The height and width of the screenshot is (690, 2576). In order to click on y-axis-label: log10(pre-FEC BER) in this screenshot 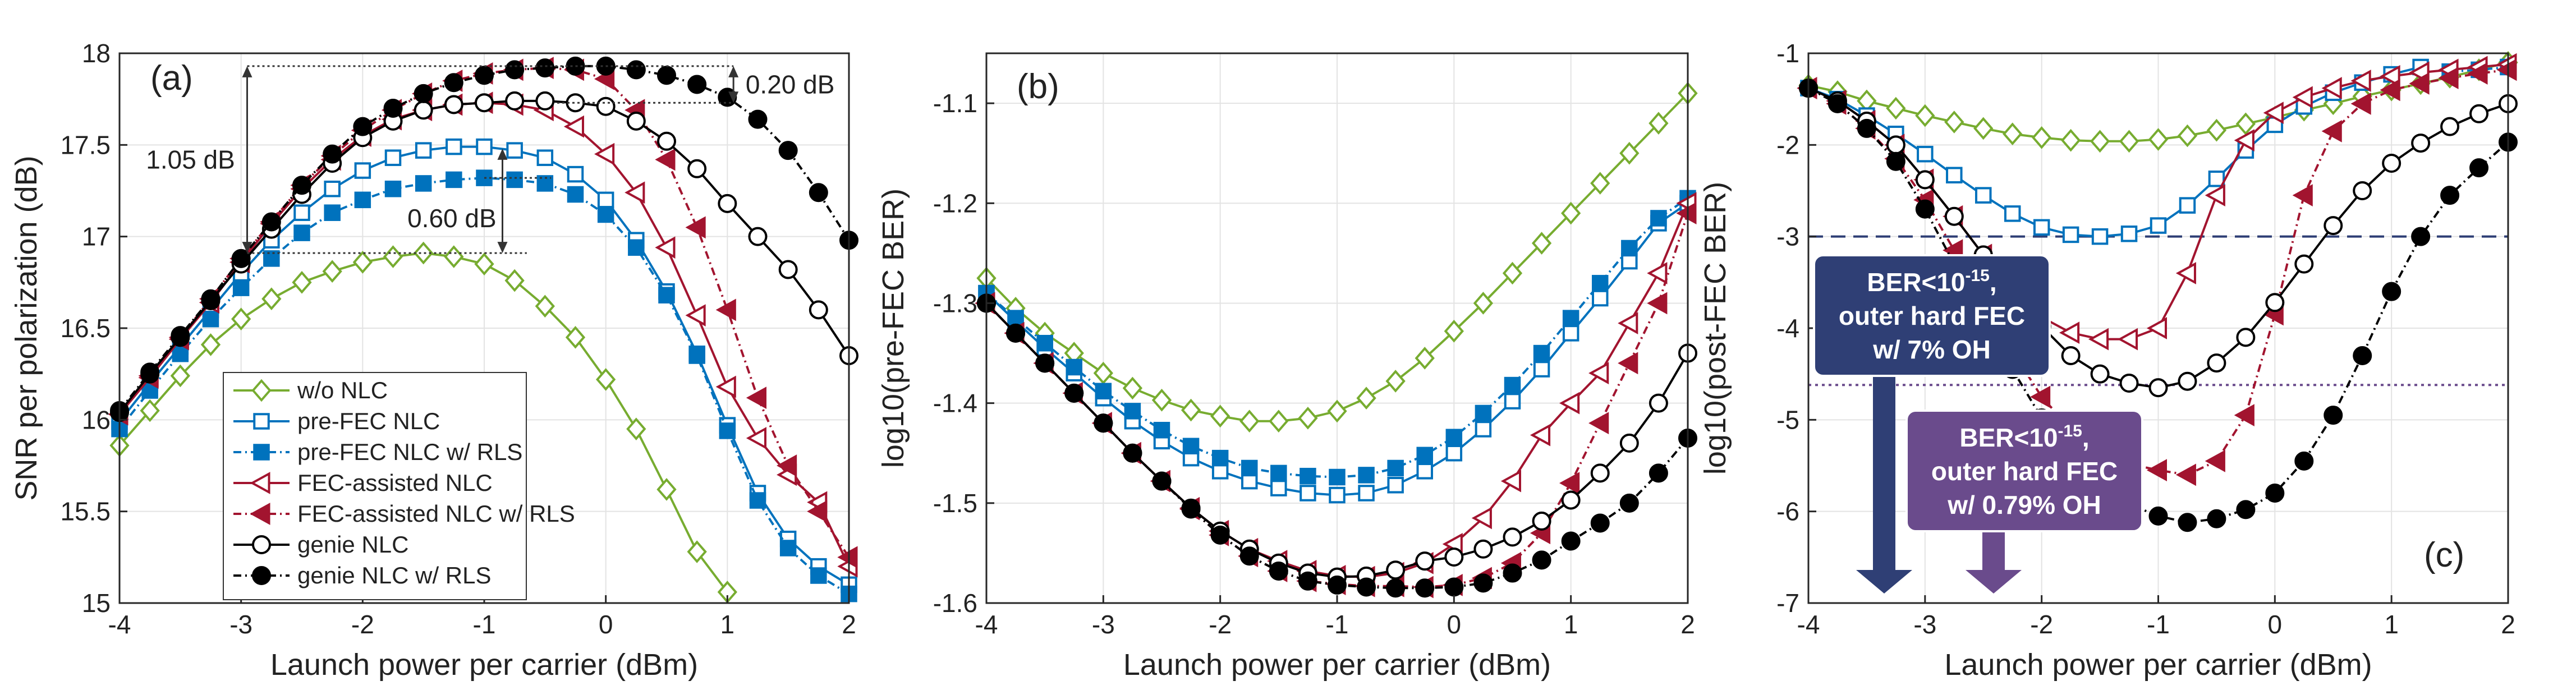, I will do `click(893, 328)`.